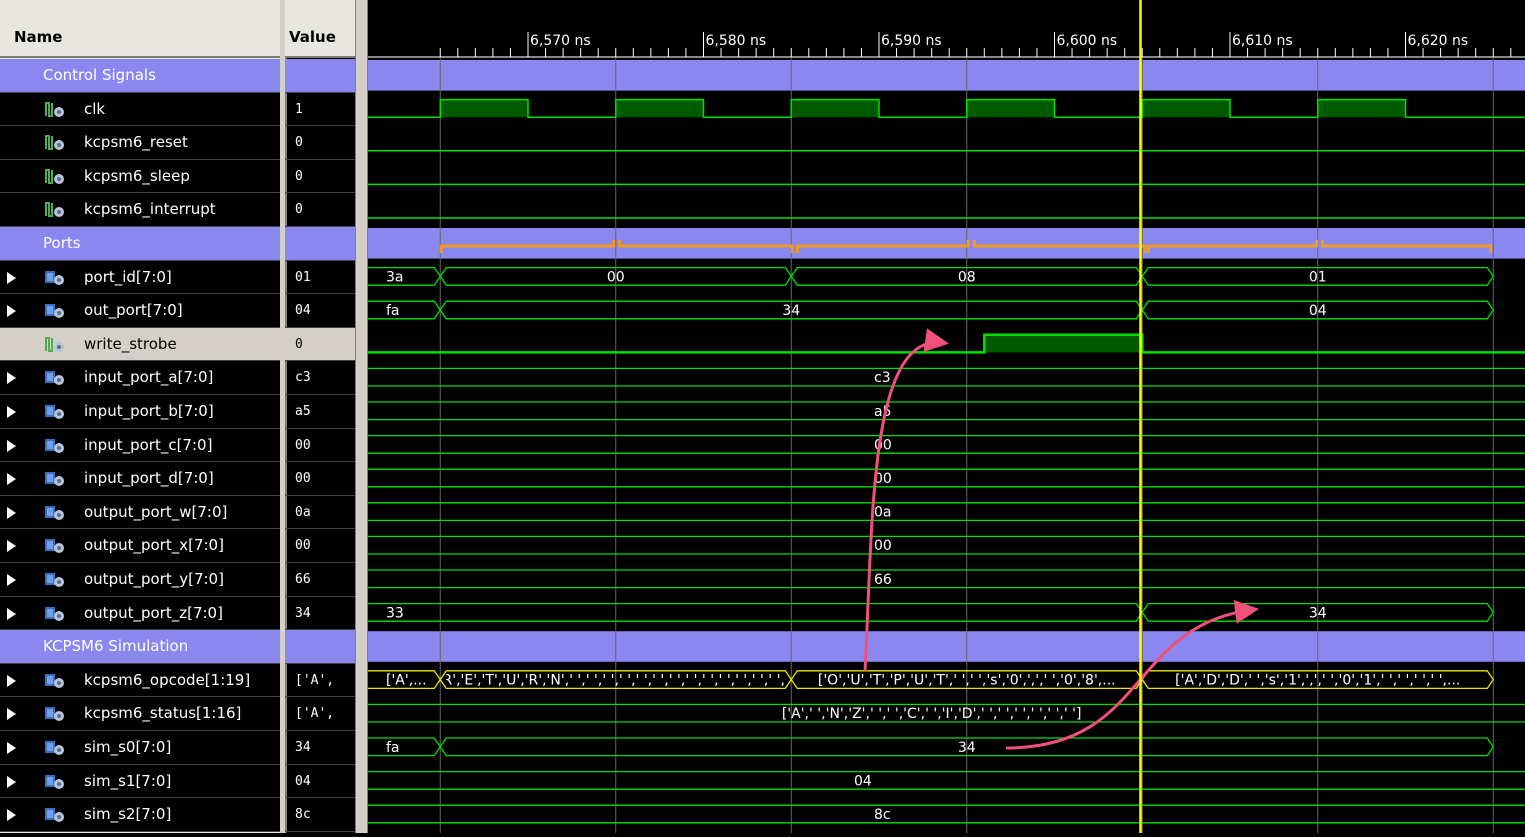 This screenshot has height=837, width=1525. What do you see at coordinates (303, 781) in the screenshot?
I see `signal-value: 04` at bounding box center [303, 781].